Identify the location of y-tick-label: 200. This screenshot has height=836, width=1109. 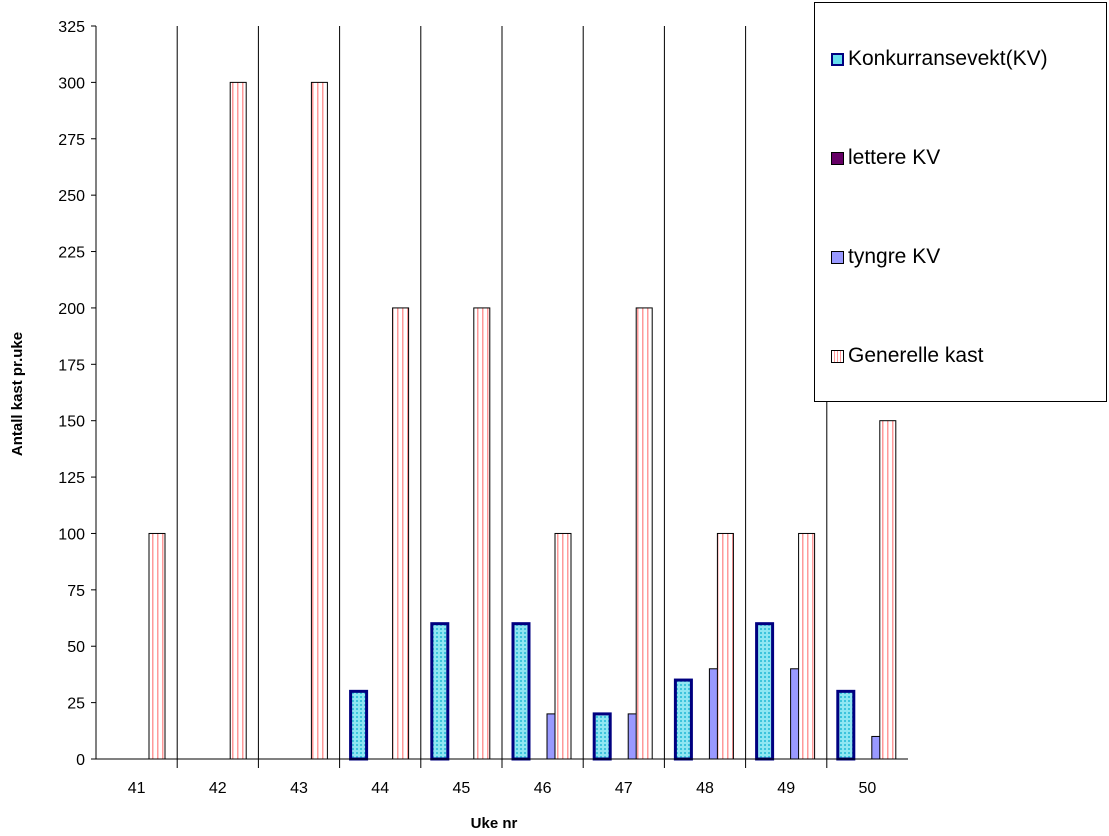
(71, 309).